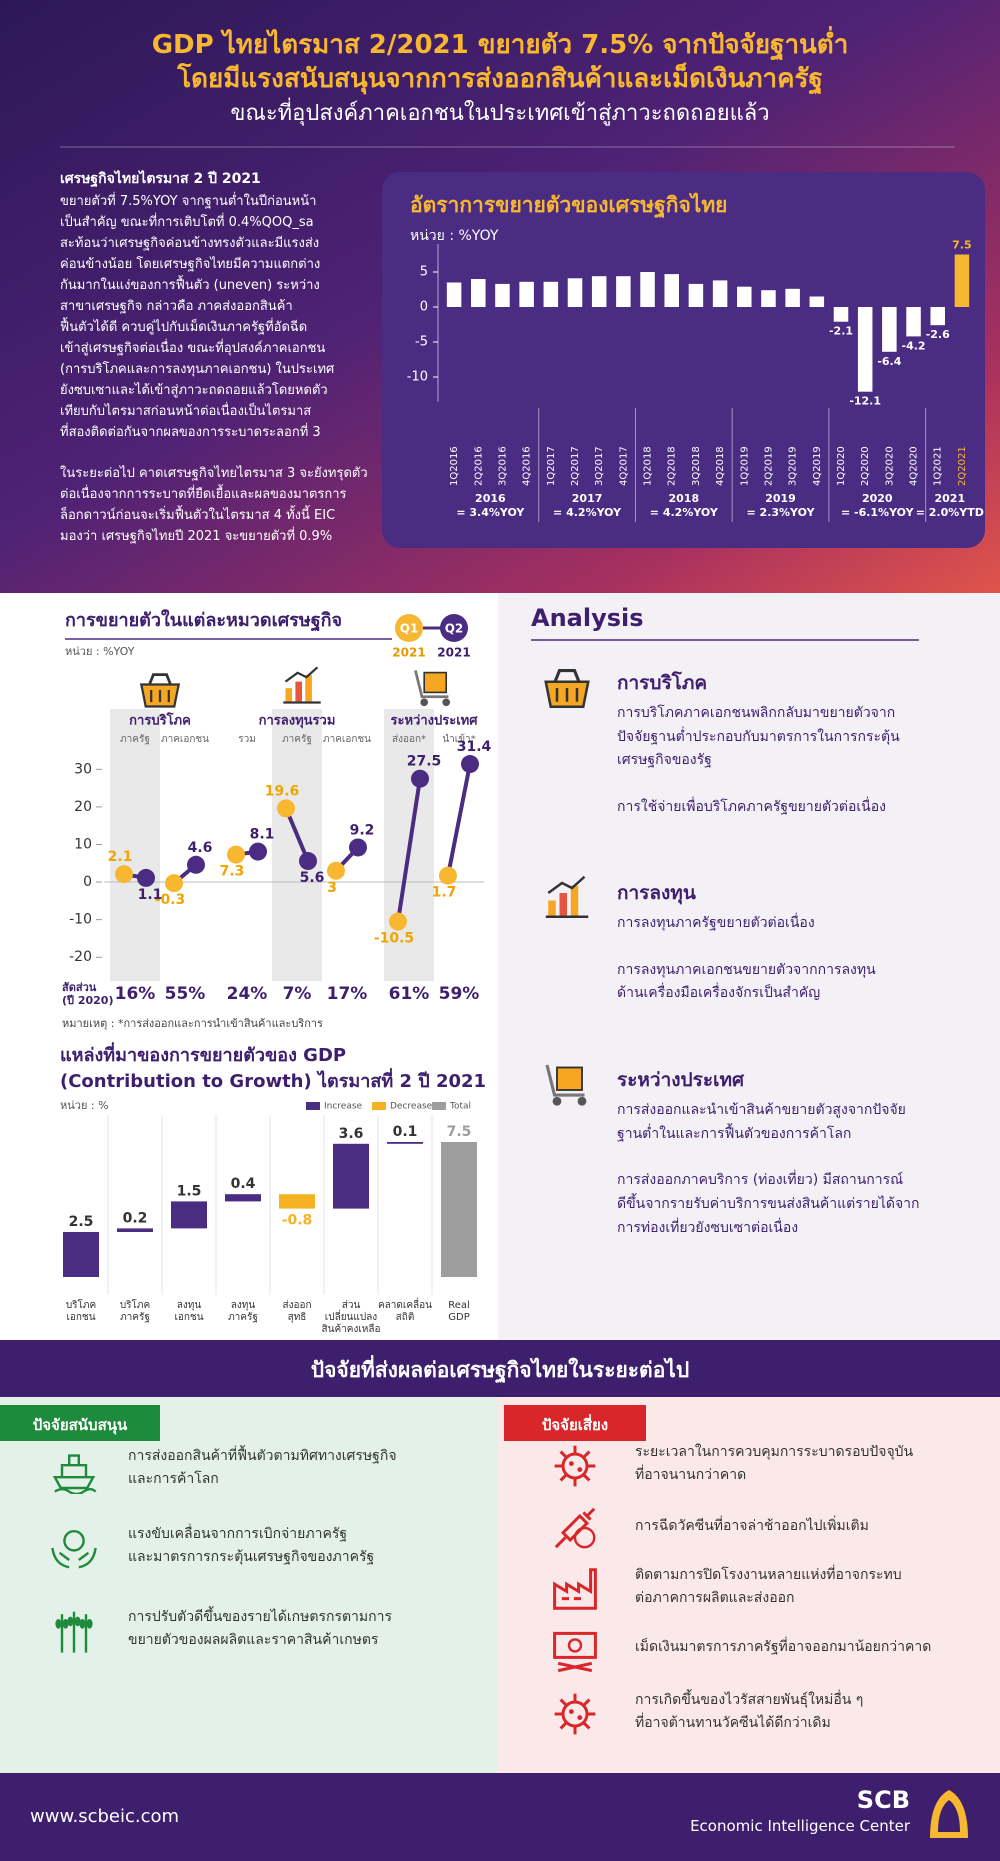 This screenshot has height=1861, width=1000. Describe the element at coordinates (282, 791) in the screenshot. I see `value-label: 19.6` at that location.